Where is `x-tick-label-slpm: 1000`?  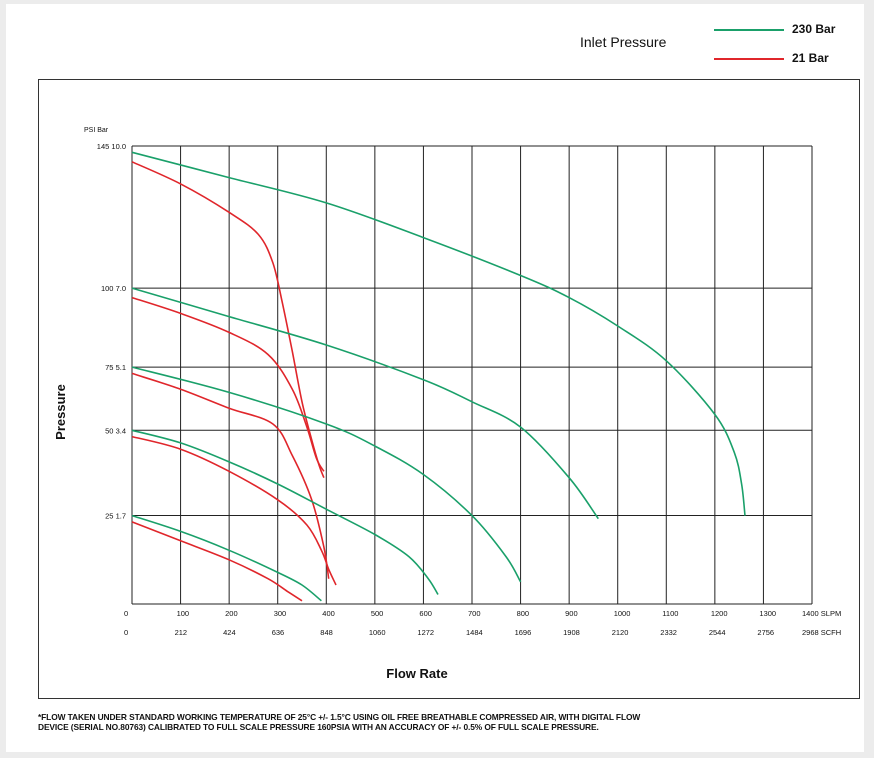
x-tick-label-slpm: 1000 is located at coordinates (622, 613).